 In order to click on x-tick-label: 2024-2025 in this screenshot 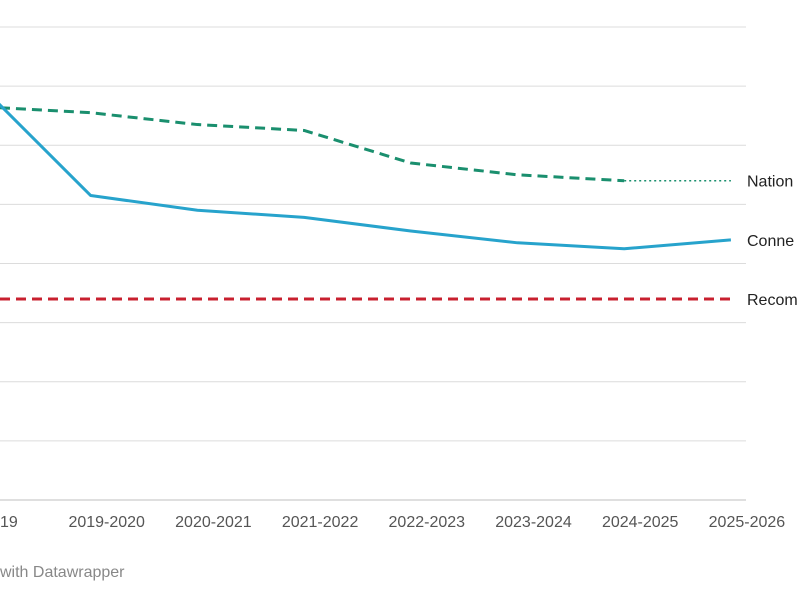, I will do `click(640, 522)`.